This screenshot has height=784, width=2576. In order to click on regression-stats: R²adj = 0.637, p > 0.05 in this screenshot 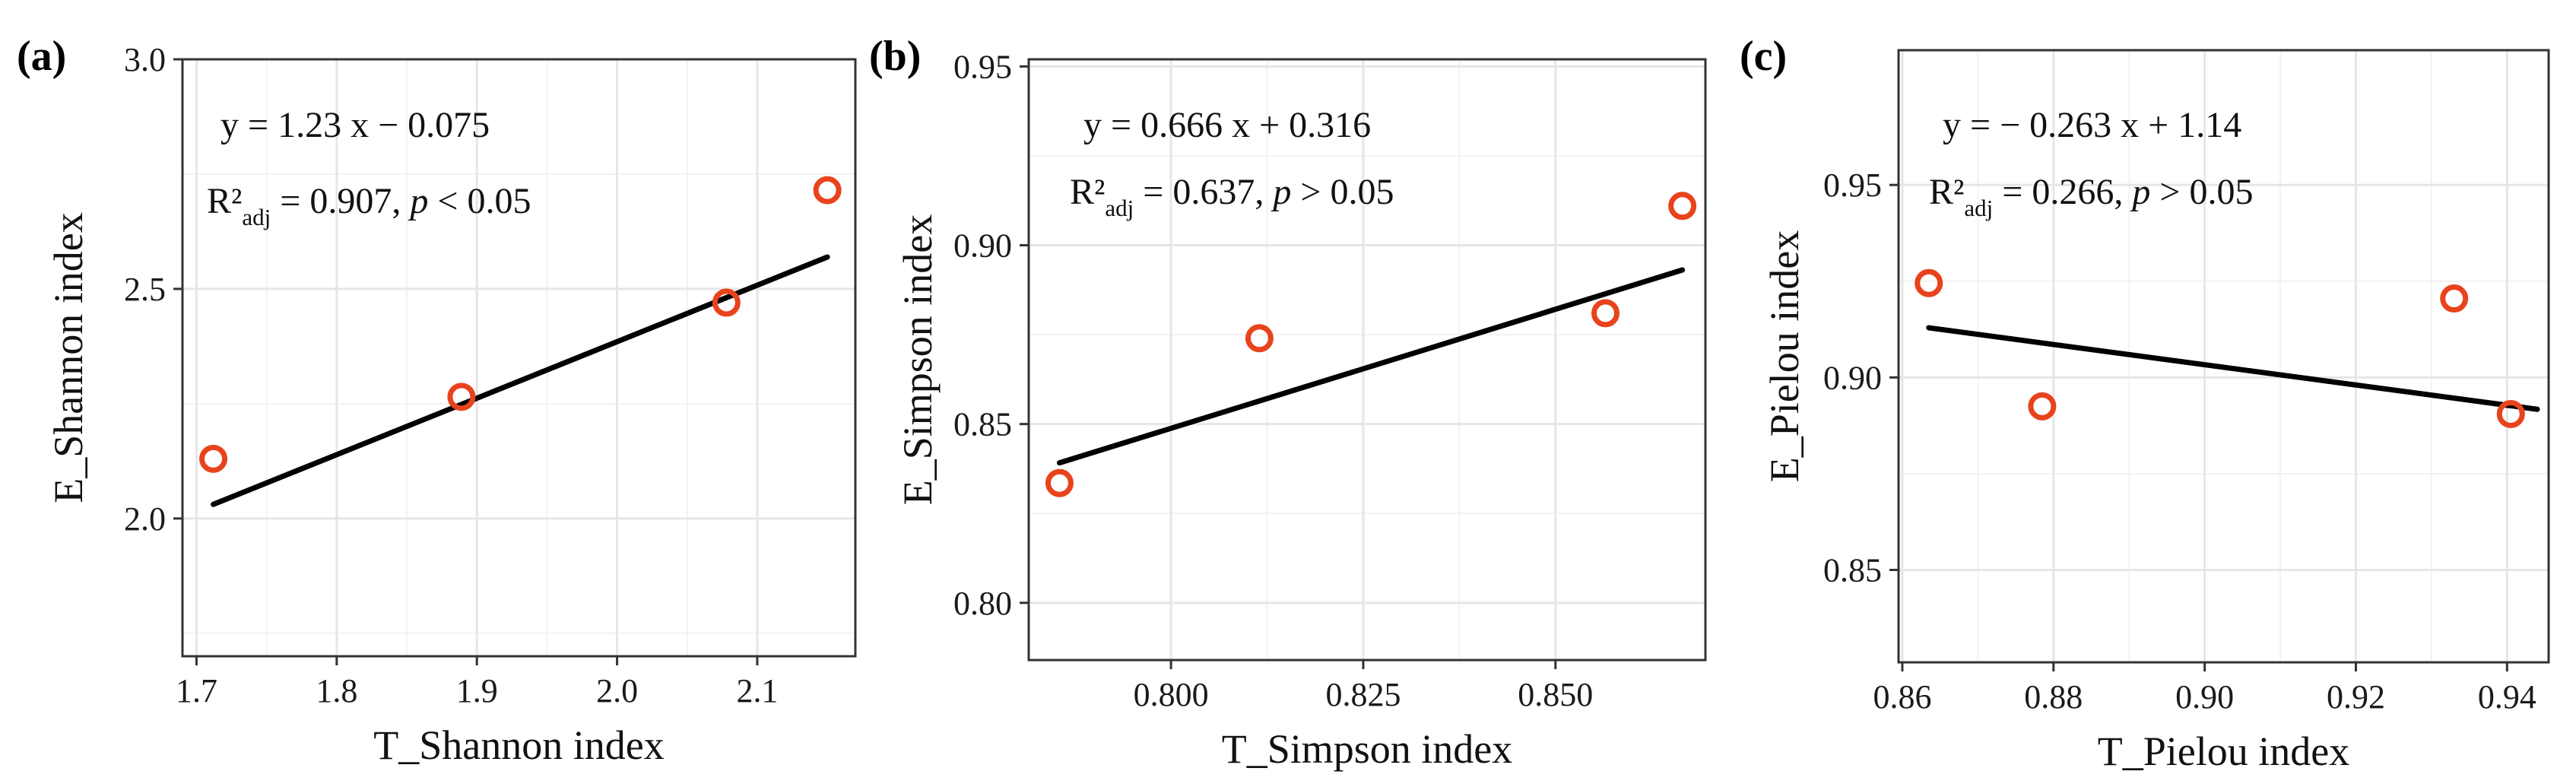, I will do `click(1232, 196)`.